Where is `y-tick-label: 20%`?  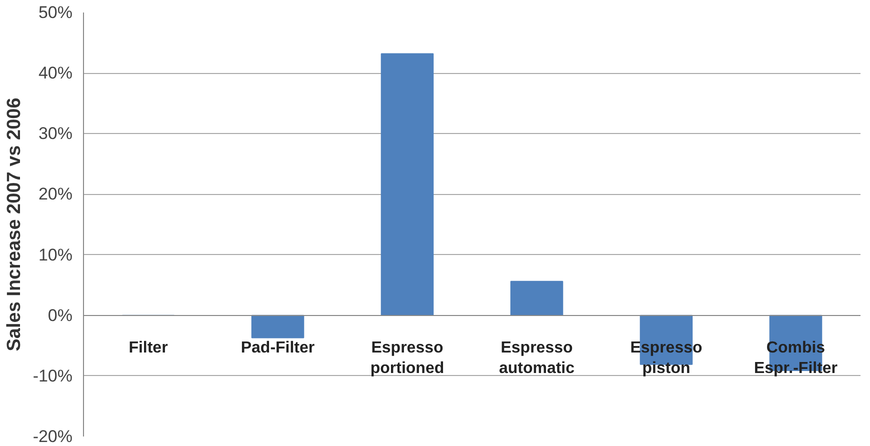
y-tick-label: 20% is located at coordinates (55, 194).